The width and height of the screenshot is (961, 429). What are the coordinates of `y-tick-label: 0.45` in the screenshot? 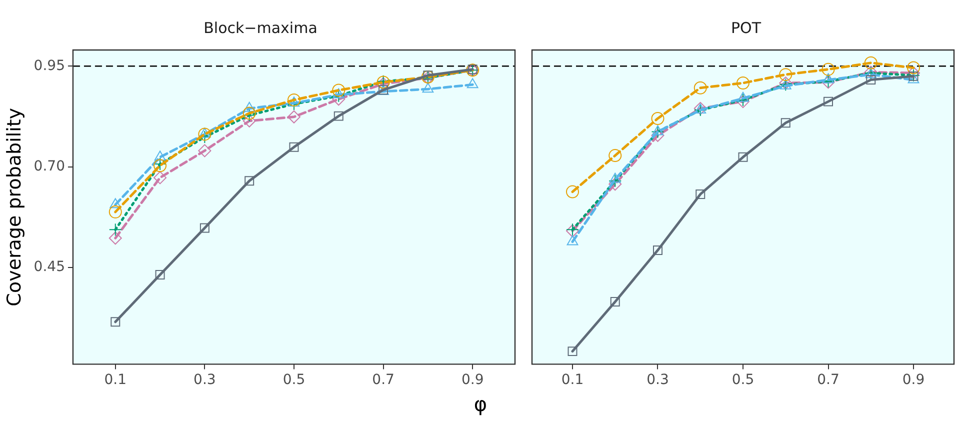 It's located at (49, 267).